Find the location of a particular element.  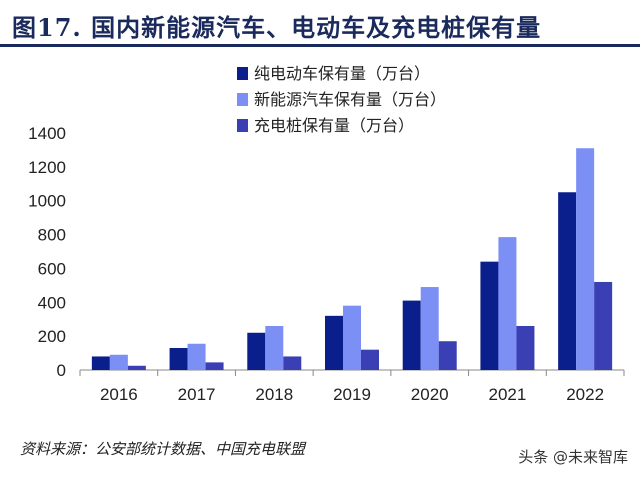

page-title: 图17. 国内新能源汽车、电动车及充电桩保有量 is located at coordinates (277, 27).